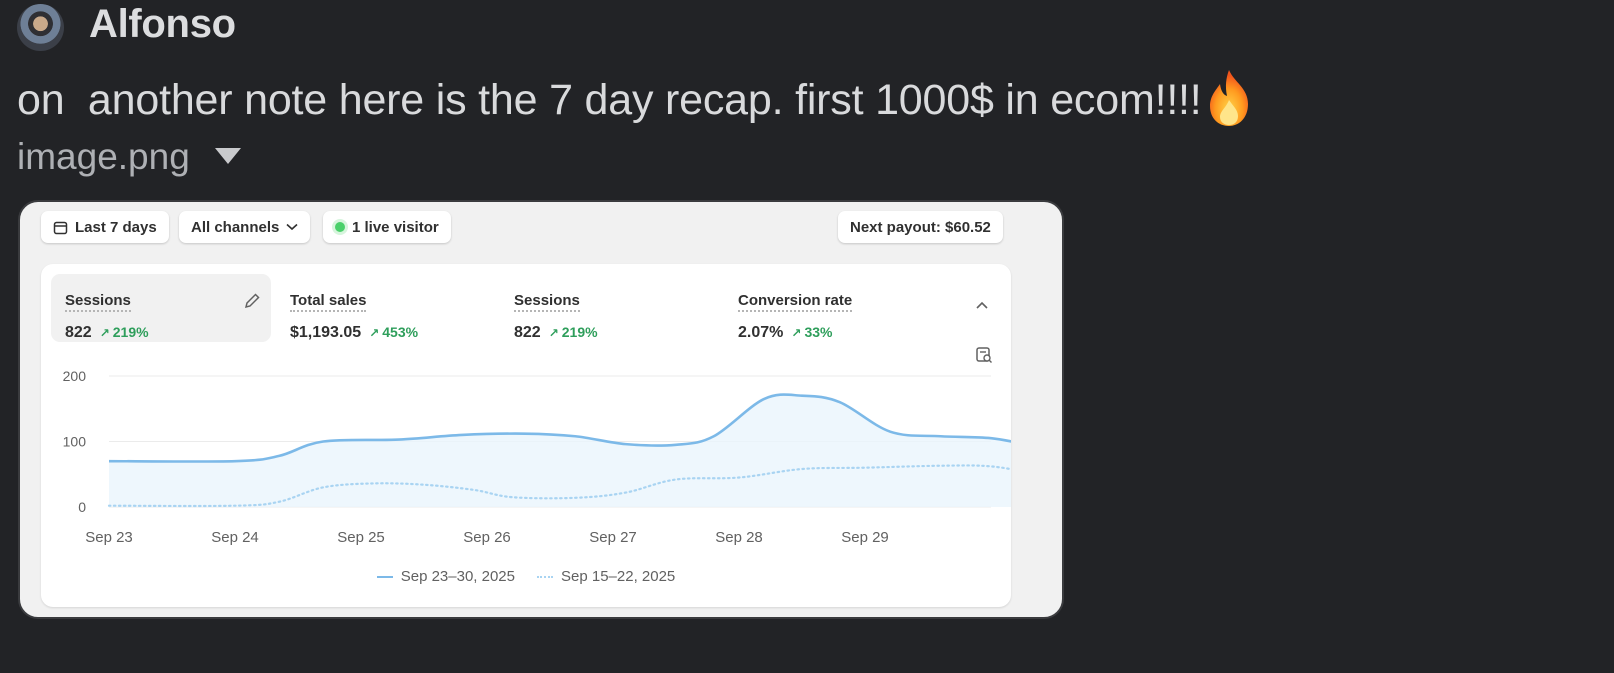 The image size is (1614, 673). Describe the element at coordinates (228, 156) in the screenshot. I see `collapse-attachment-icon` at that location.